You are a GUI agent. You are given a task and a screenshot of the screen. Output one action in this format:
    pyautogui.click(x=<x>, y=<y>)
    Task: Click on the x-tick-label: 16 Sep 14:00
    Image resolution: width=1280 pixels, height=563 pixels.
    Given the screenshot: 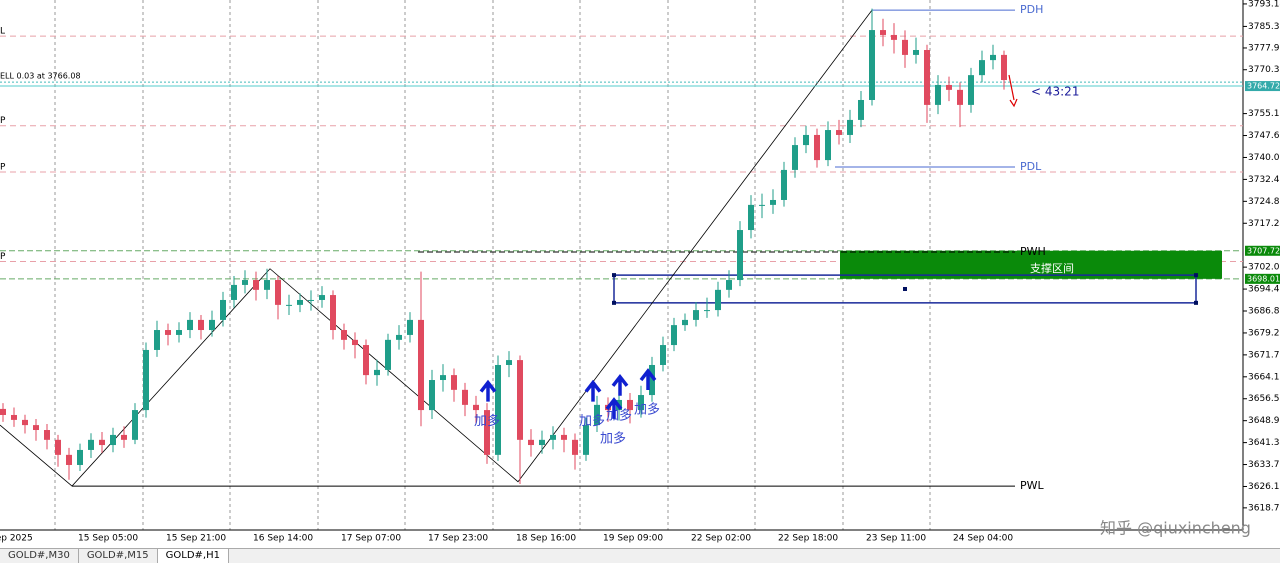 What is the action you would take?
    pyautogui.click(x=283, y=539)
    